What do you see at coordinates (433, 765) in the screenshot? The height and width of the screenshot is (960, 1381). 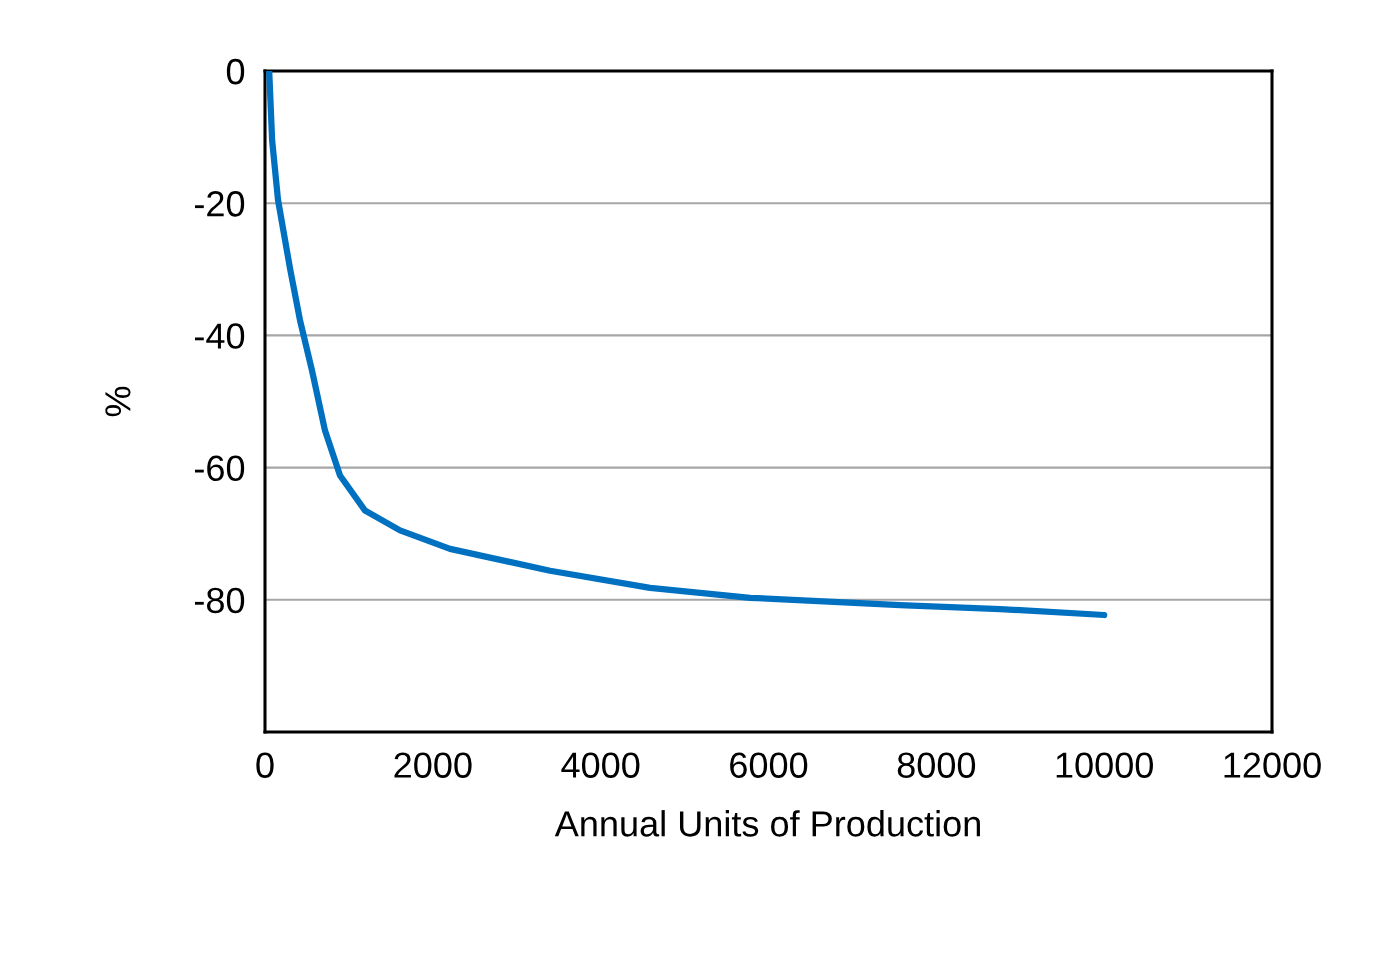 I see `x-tick-label: 2000` at bounding box center [433, 765].